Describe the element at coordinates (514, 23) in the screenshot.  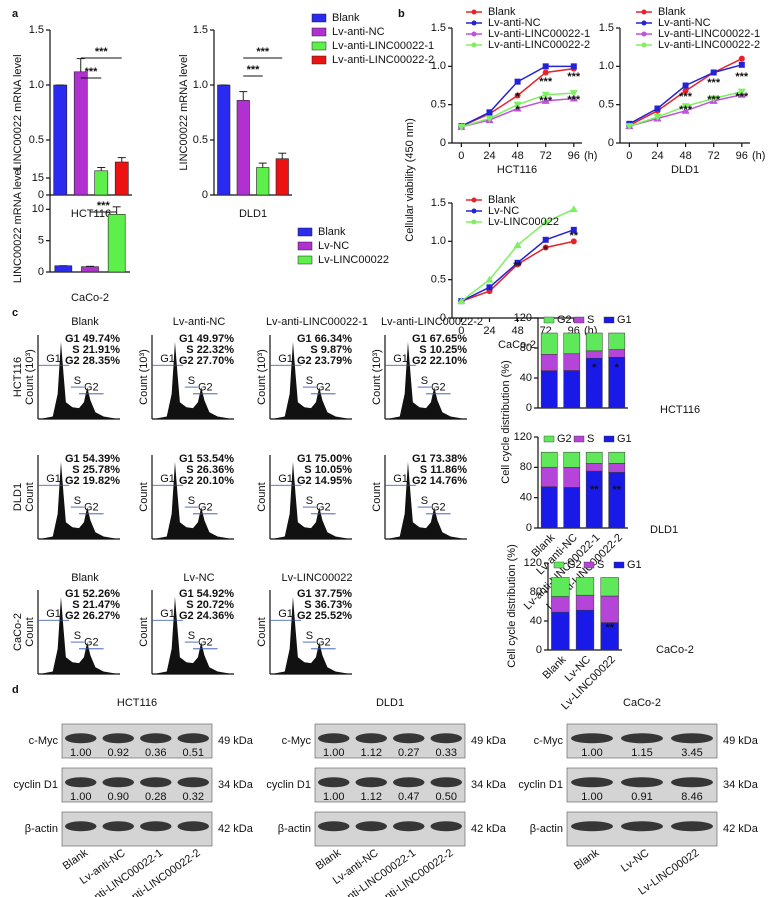
I see `legend-label: Lv-anti-NC` at that location.